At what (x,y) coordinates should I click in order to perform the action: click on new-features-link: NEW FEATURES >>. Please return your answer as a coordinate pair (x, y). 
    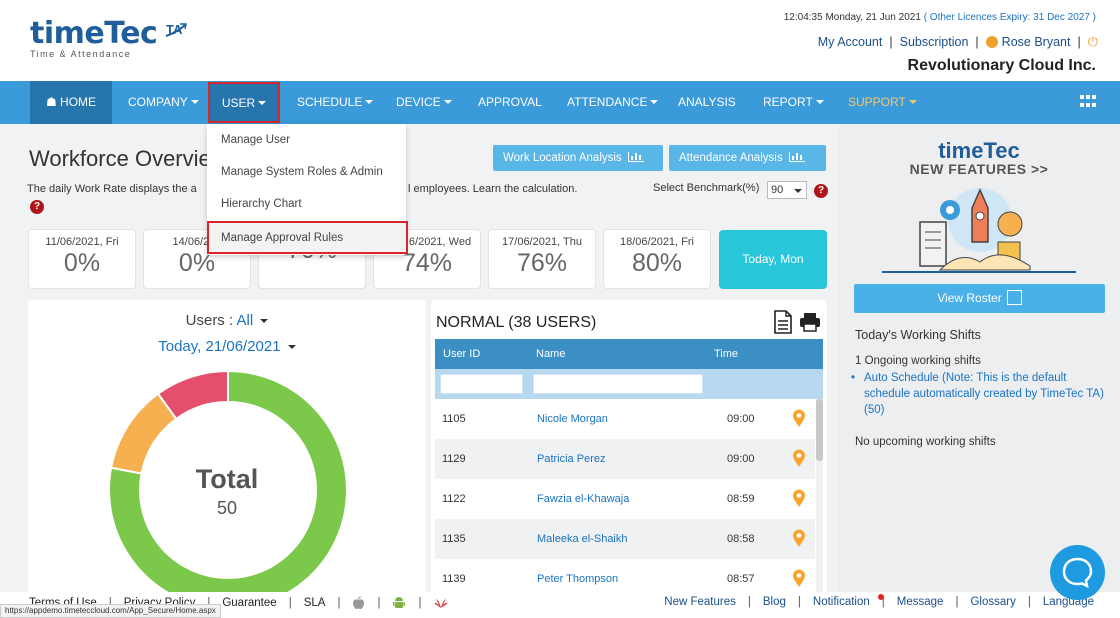
    Looking at the image, I should click on (979, 169).